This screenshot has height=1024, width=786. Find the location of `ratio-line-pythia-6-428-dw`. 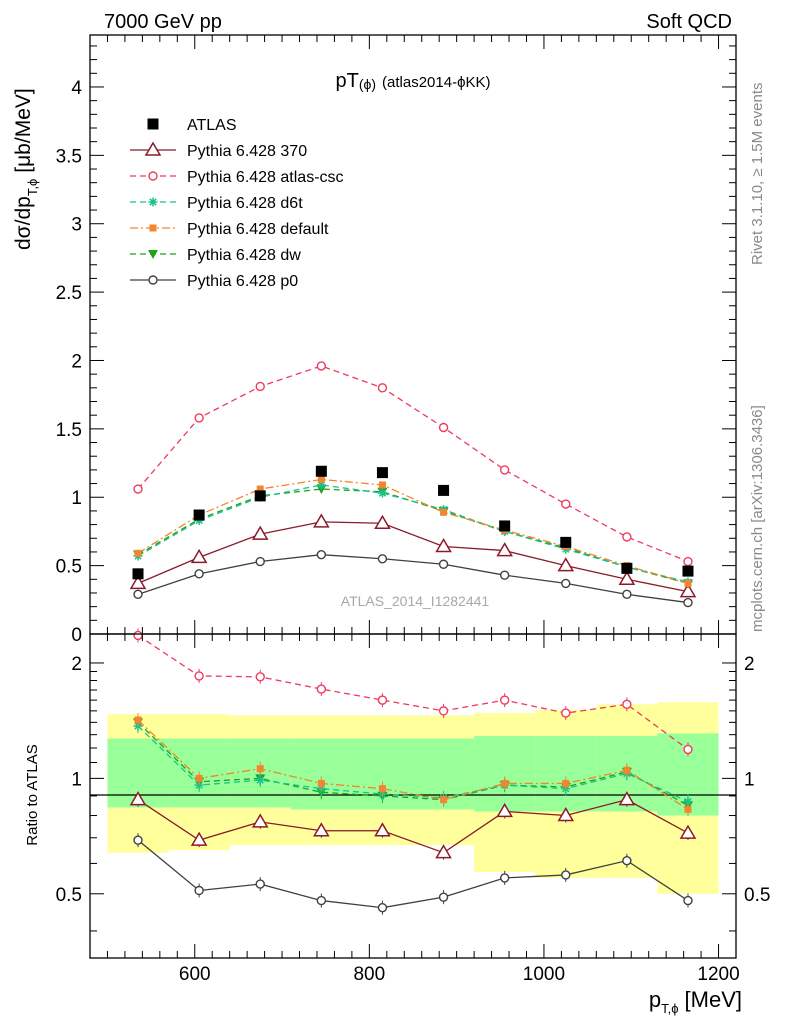

ratio-line-pythia-6-428-dw is located at coordinates (413, 764).